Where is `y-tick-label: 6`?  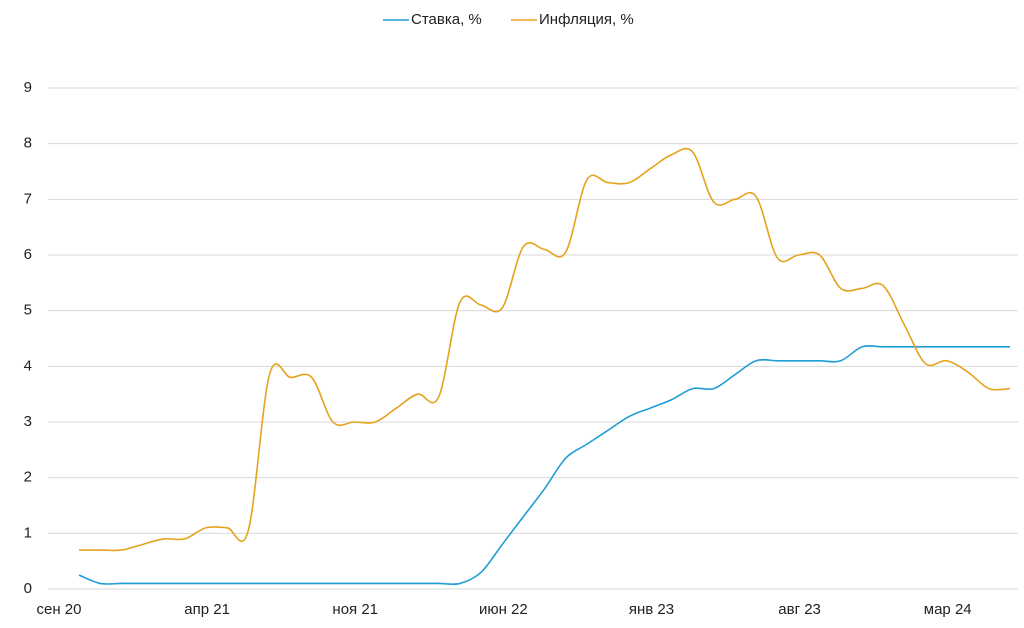 y-tick-label: 6 is located at coordinates (28, 254).